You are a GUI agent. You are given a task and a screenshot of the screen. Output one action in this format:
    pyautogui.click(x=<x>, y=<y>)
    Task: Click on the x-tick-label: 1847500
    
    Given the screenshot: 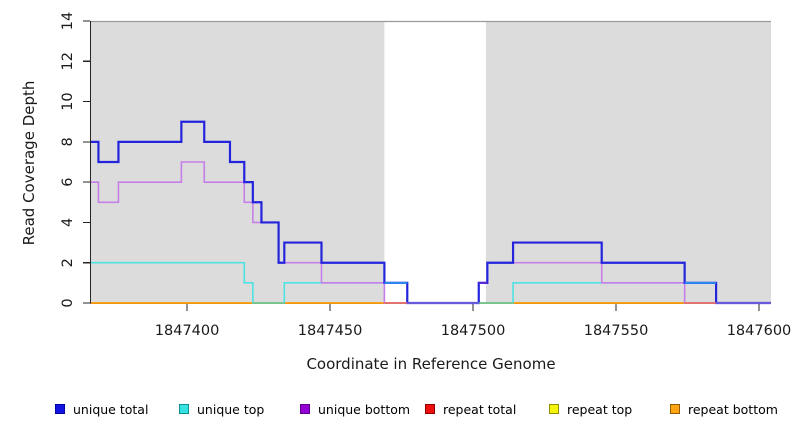 What is the action you would take?
    pyautogui.click(x=473, y=331)
    